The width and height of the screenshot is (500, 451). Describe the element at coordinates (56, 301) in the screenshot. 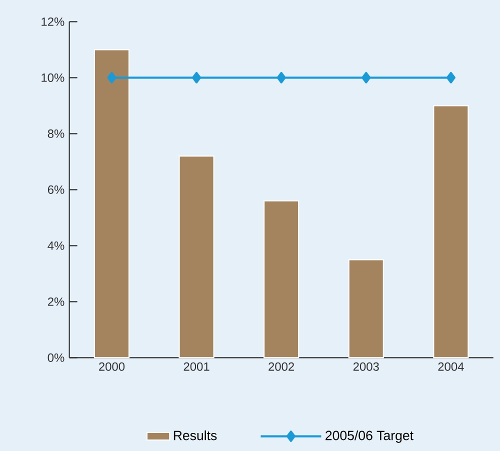

I see `y-tick-label: 2%` at that location.